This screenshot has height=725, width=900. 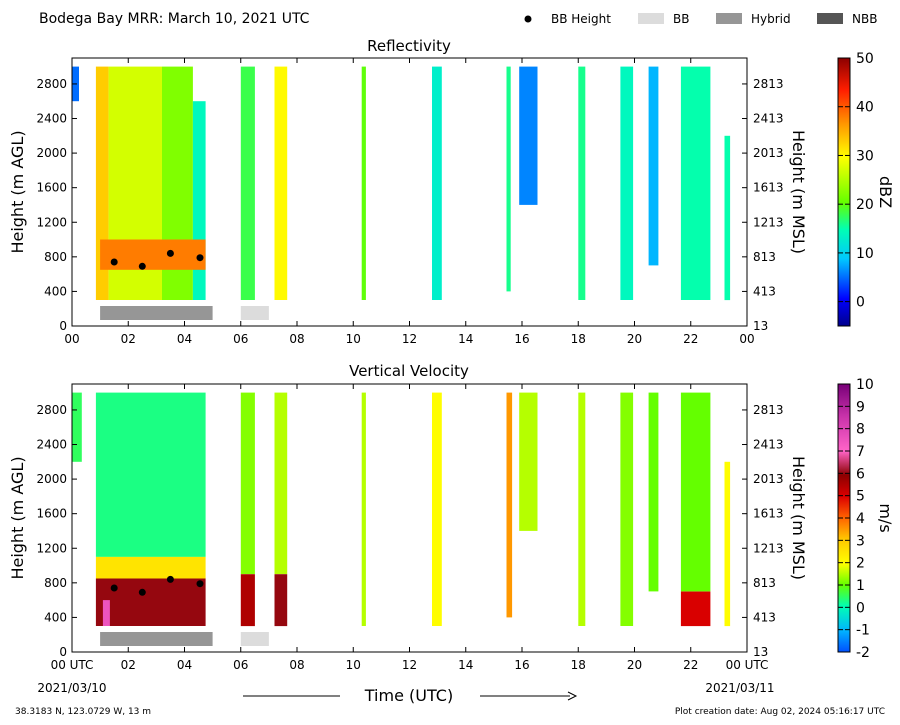 What do you see at coordinates (865, 156) in the screenshot?
I see `reflectivity-colorbar-tick-label: 30` at bounding box center [865, 156].